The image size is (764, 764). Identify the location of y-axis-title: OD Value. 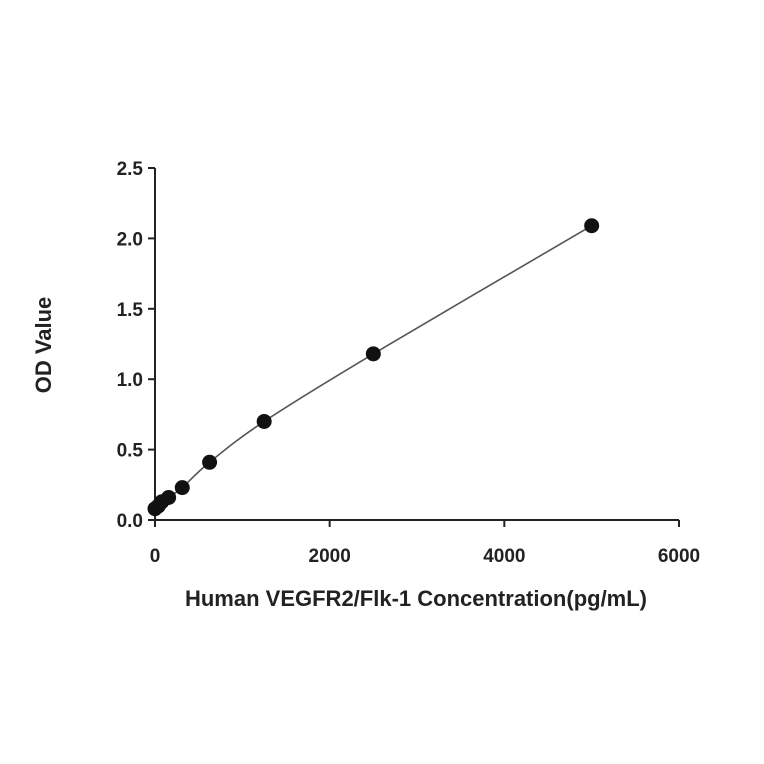
(43, 345).